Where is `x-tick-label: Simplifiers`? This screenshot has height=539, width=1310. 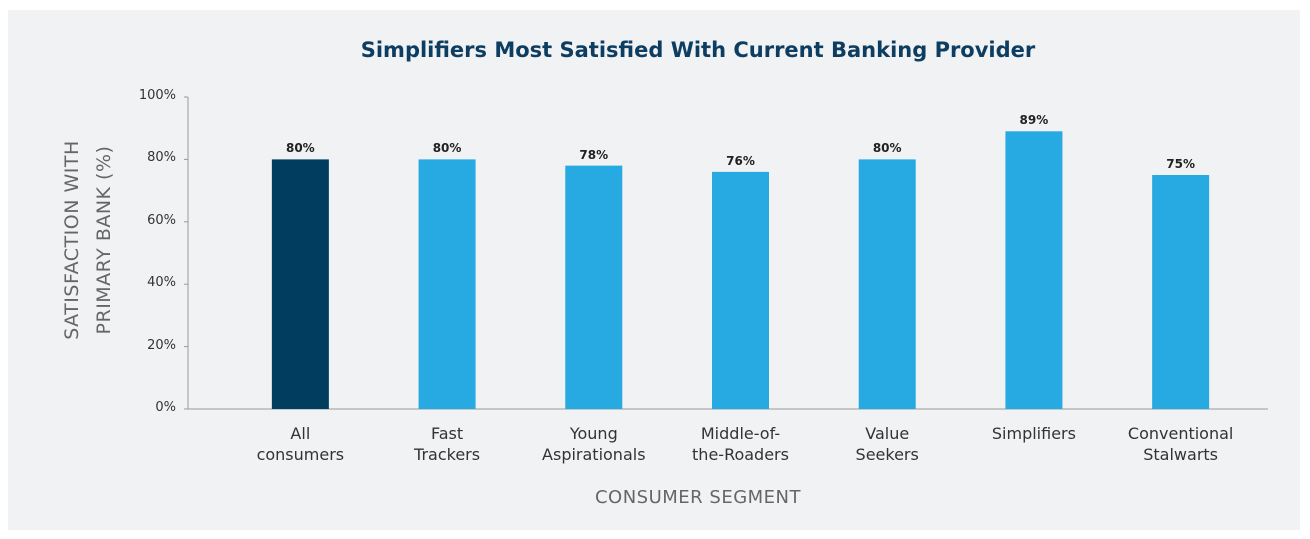
x-tick-label: Simplifiers is located at coordinates (1033, 433).